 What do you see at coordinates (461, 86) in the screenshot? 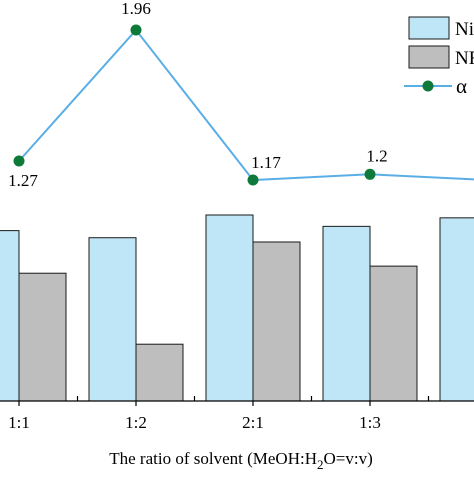
I see `legend-label-3: α` at bounding box center [461, 86].